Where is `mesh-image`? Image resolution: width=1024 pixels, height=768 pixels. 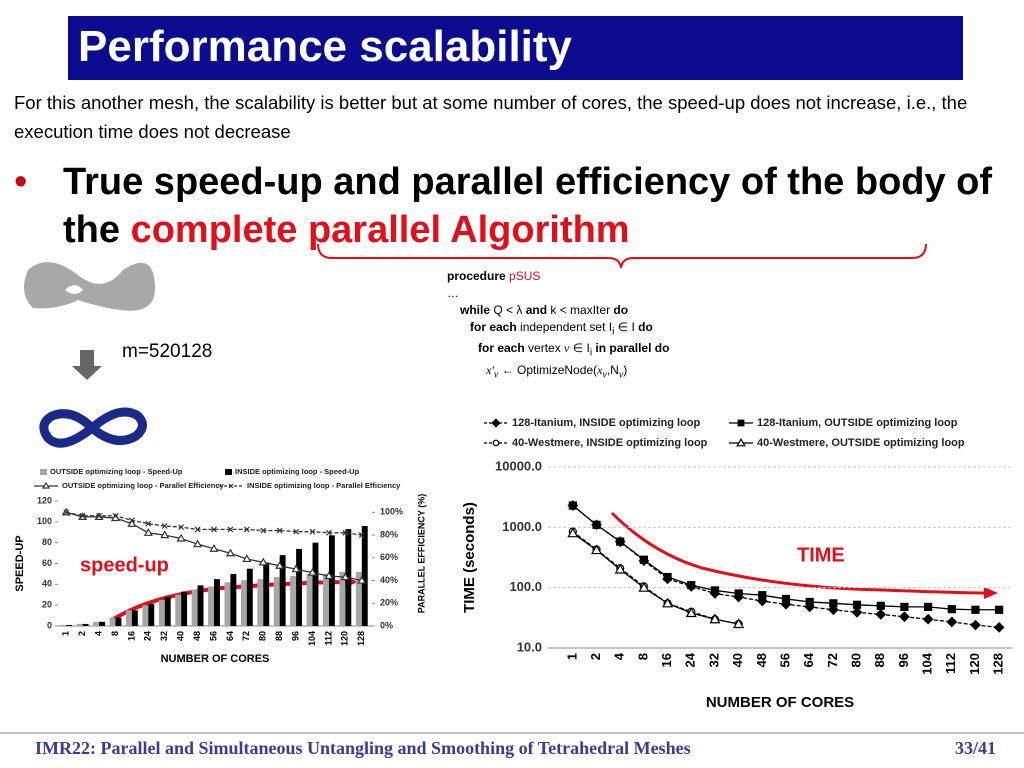
mesh-image is located at coordinates (90, 286).